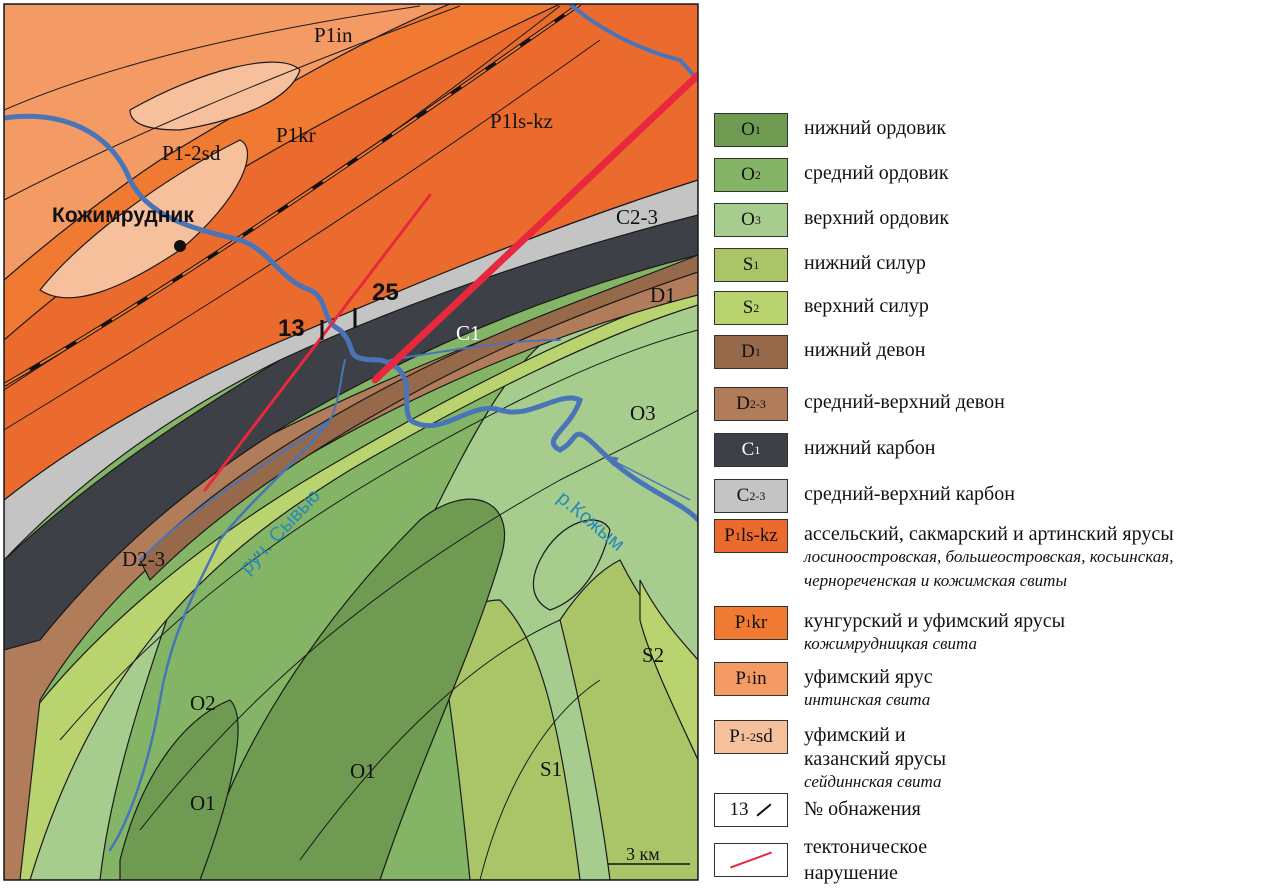 Image resolution: width=1276 pixels, height=893 pixels. I want to click on unit-o3-lens, so click(571, 565).